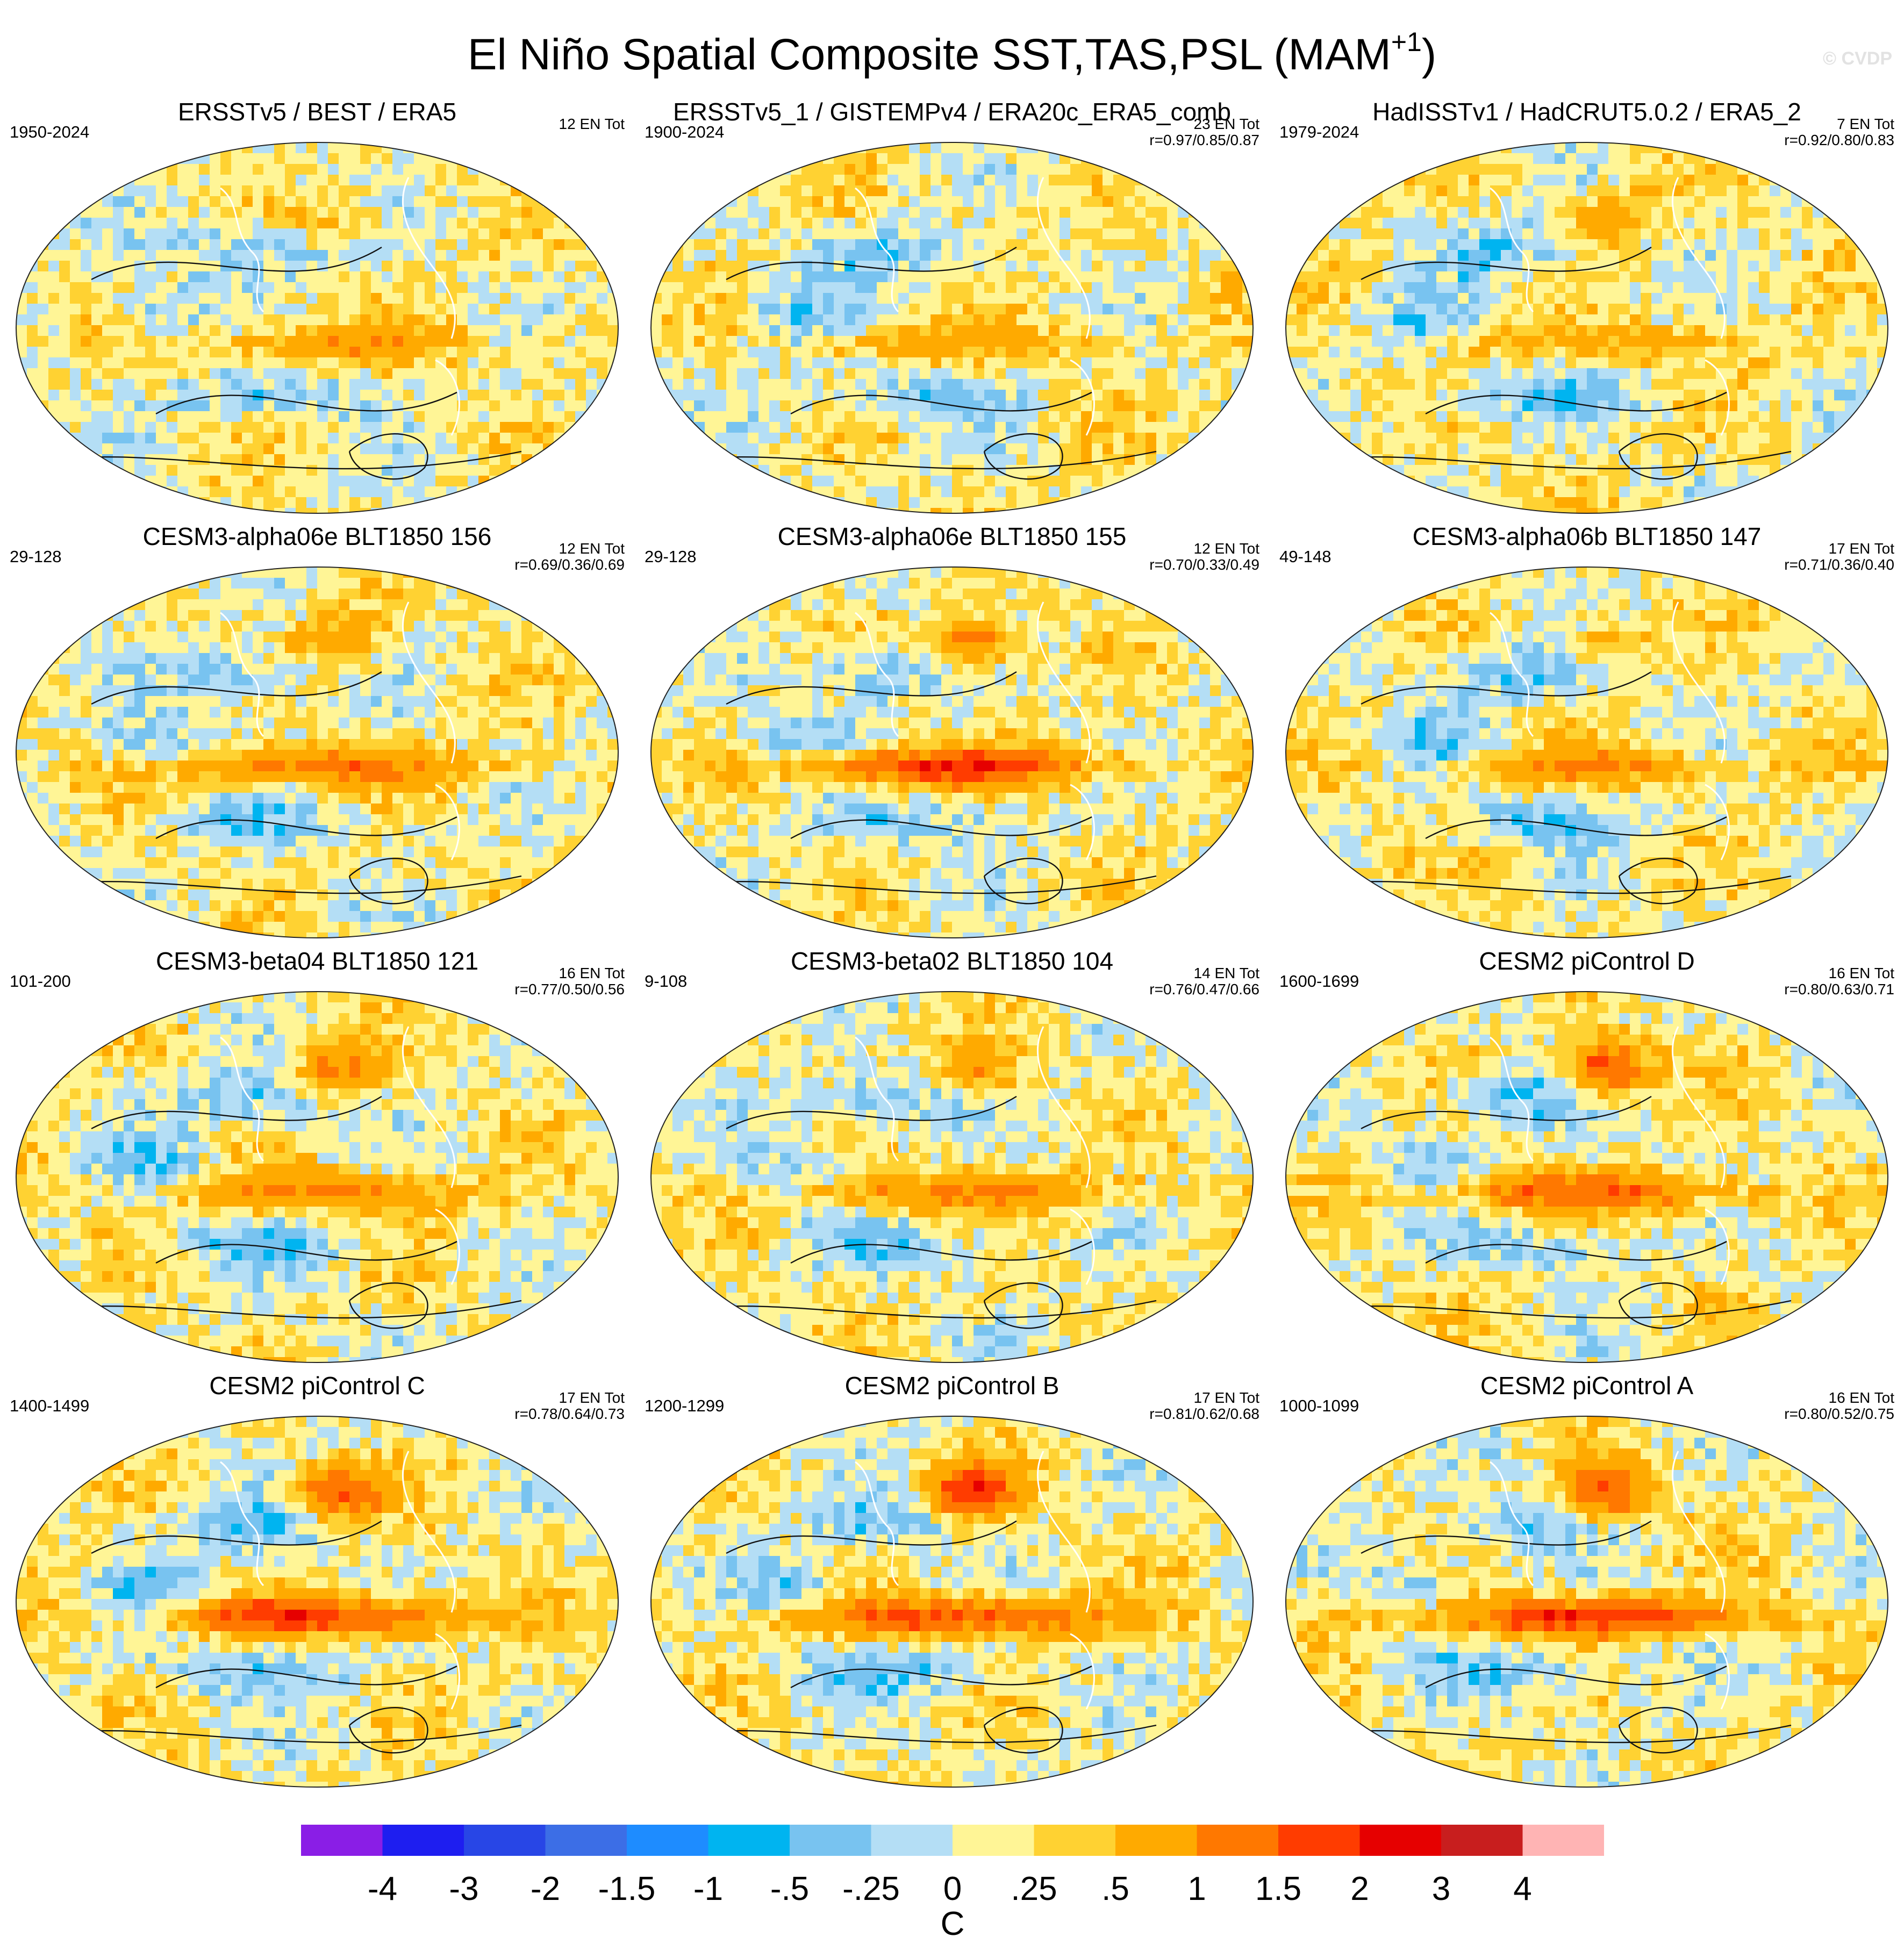 The width and height of the screenshot is (1904, 1944). Describe the element at coordinates (1587, 961) in the screenshot. I see `panel-title: CESM2 piControl D` at that location.